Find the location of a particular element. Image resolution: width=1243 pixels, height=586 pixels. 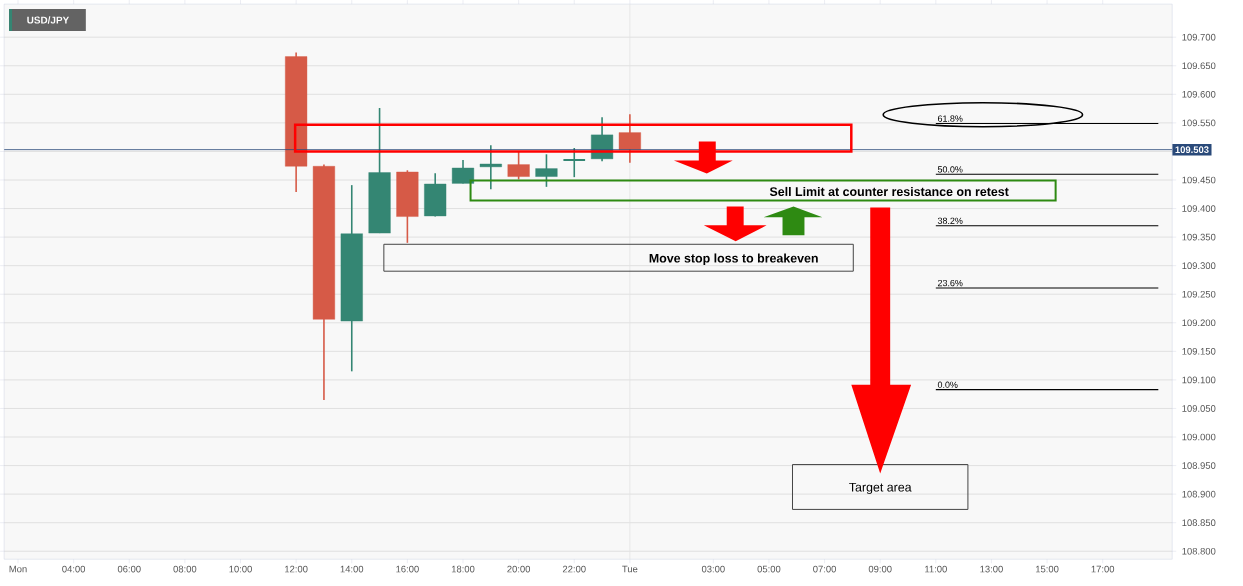

x-tick-label: 15:00 is located at coordinates (1047, 569).